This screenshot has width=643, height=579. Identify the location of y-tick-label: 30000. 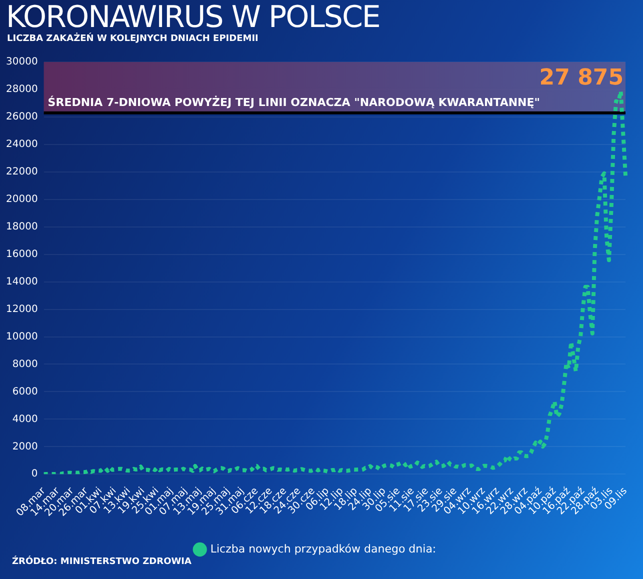
(22, 62).